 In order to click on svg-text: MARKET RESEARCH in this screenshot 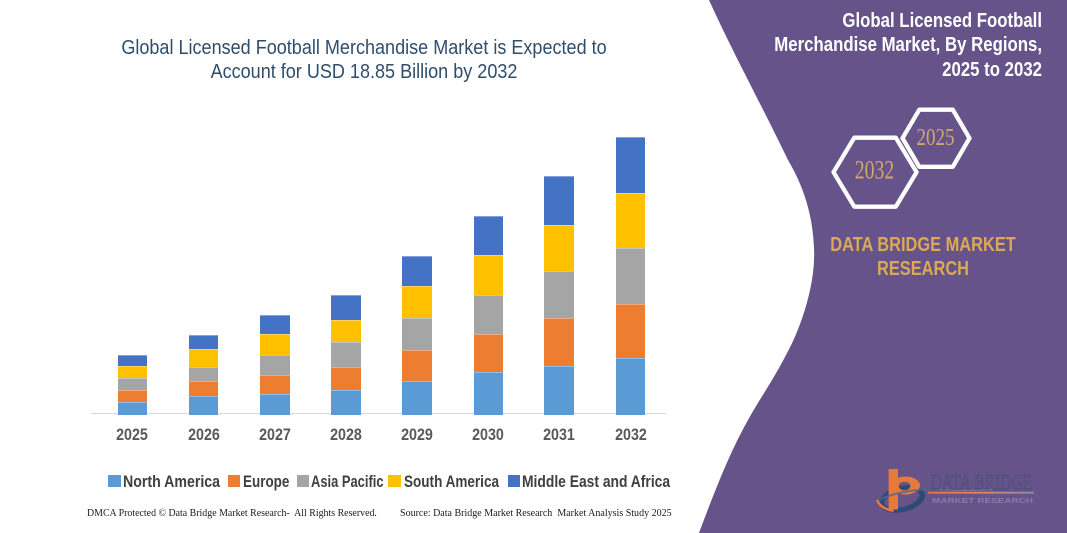, I will do `click(982, 500)`.